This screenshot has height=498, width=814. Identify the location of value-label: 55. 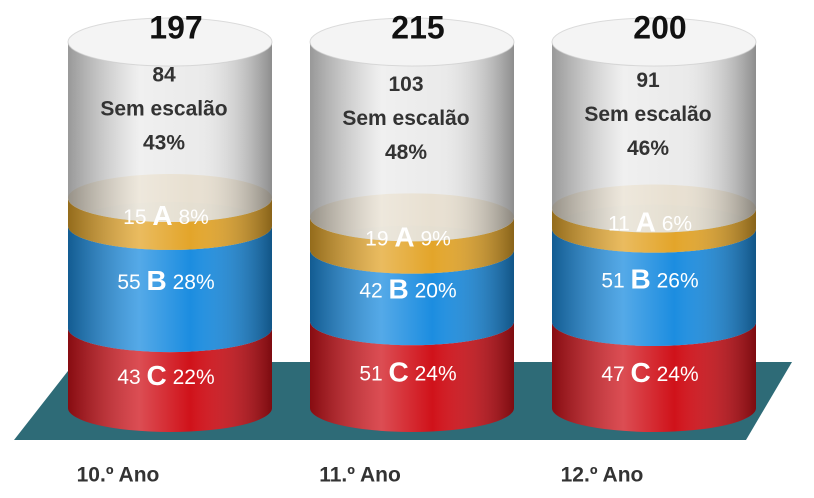
(128, 282).